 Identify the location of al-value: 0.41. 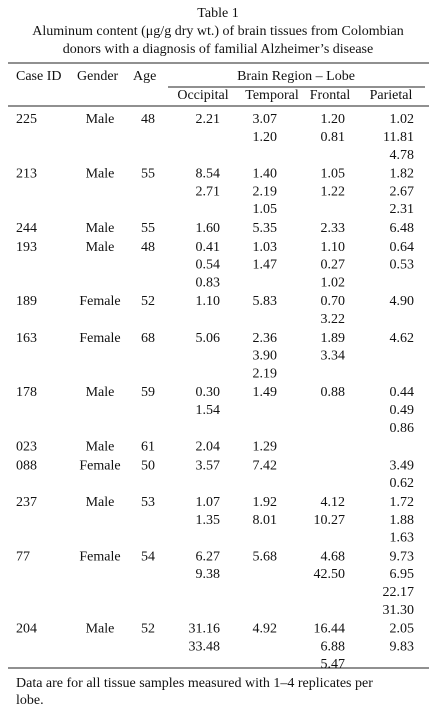
(208, 247).